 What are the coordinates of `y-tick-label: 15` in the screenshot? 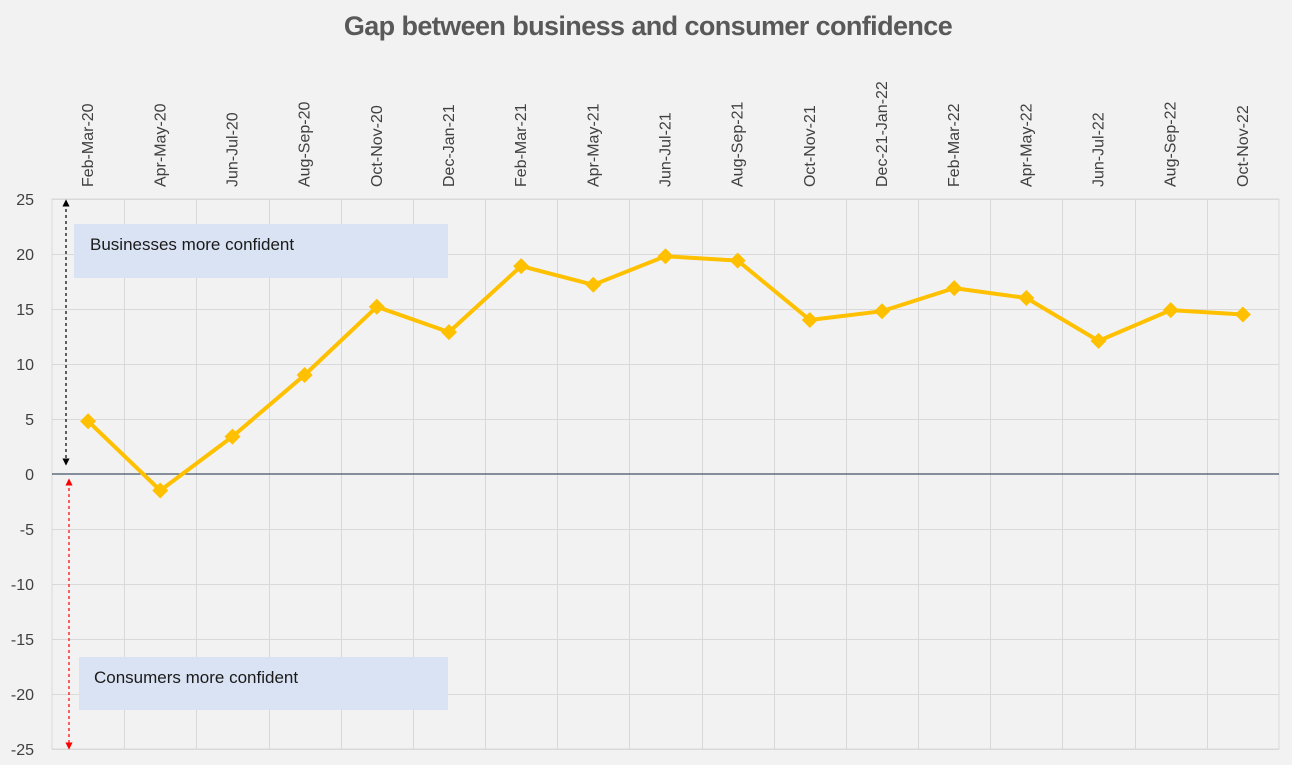 It's located at (25, 310).